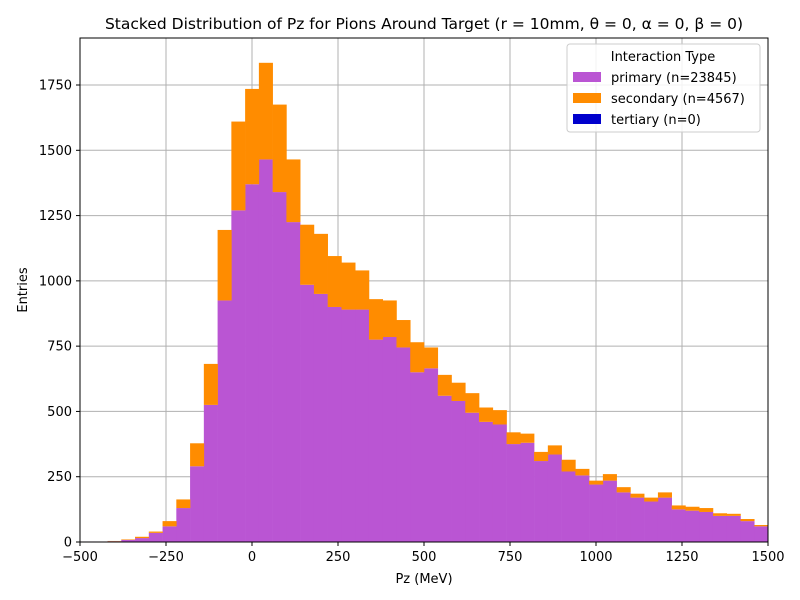  Describe the element at coordinates (80, 557) in the screenshot. I see `x-tick-label: −500` at that location.